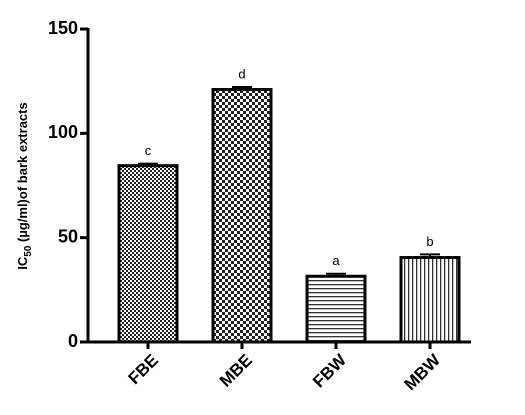  What do you see at coordinates (236, 371) in the screenshot?
I see `x-tick-label: MBE` at bounding box center [236, 371].